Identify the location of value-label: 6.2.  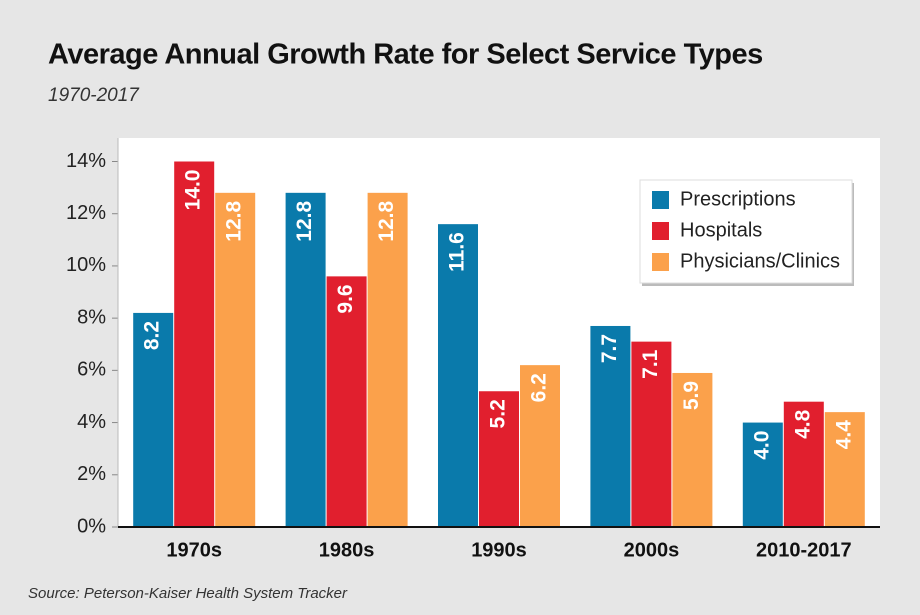
(539, 387).